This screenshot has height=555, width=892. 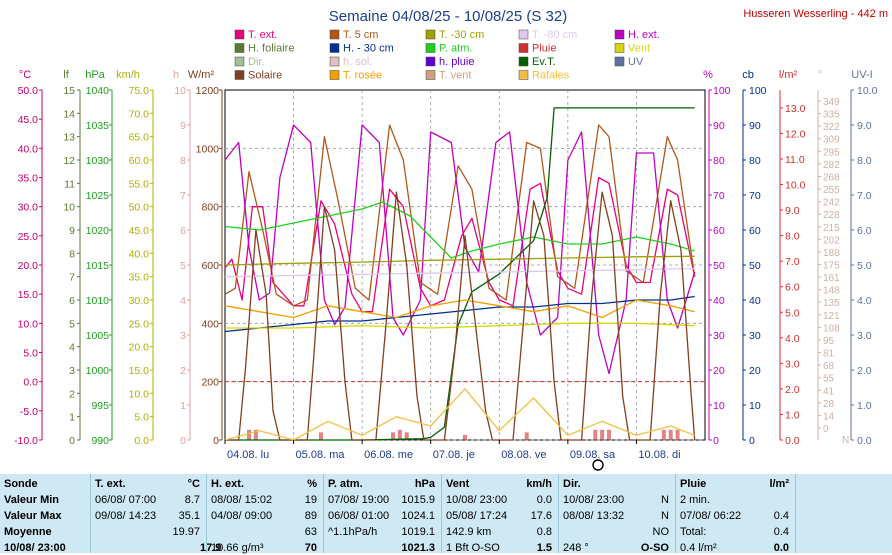 What do you see at coordinates (755, 231) in the screenshot?
I see `axis-tick-label: 60` at bounding box center [755, 231].